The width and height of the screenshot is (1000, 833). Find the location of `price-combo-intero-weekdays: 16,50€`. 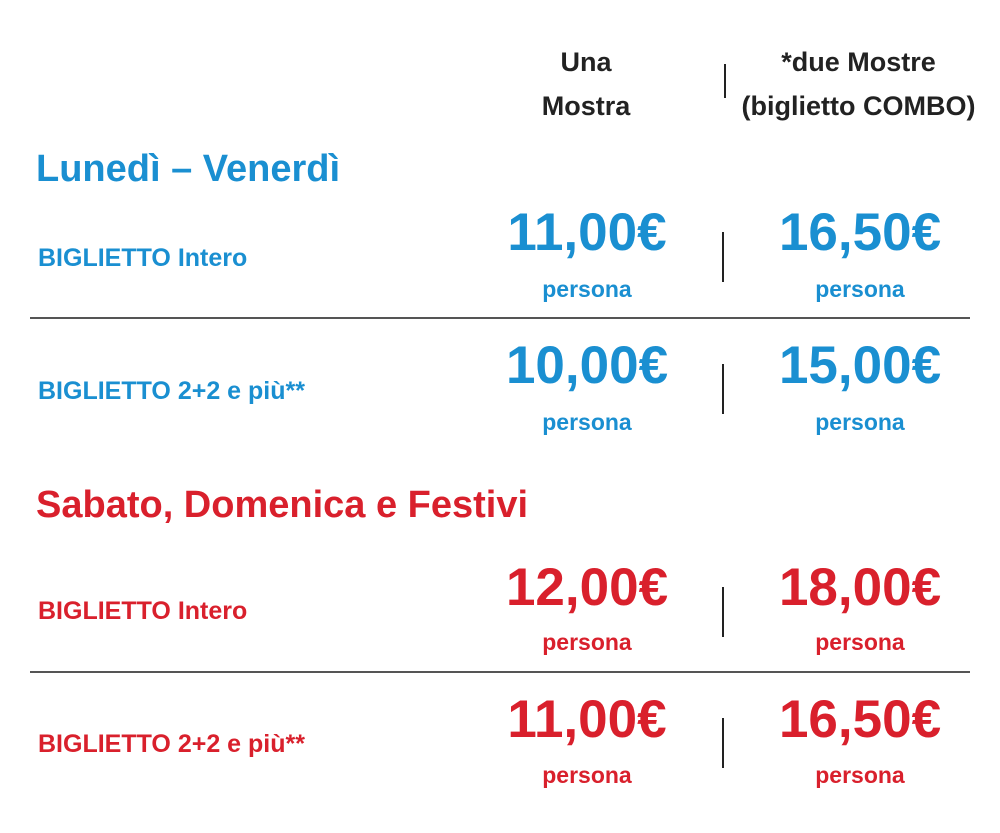

price-combo-intero-weekdays: 16,50€ is located at coordinates (860, 232).